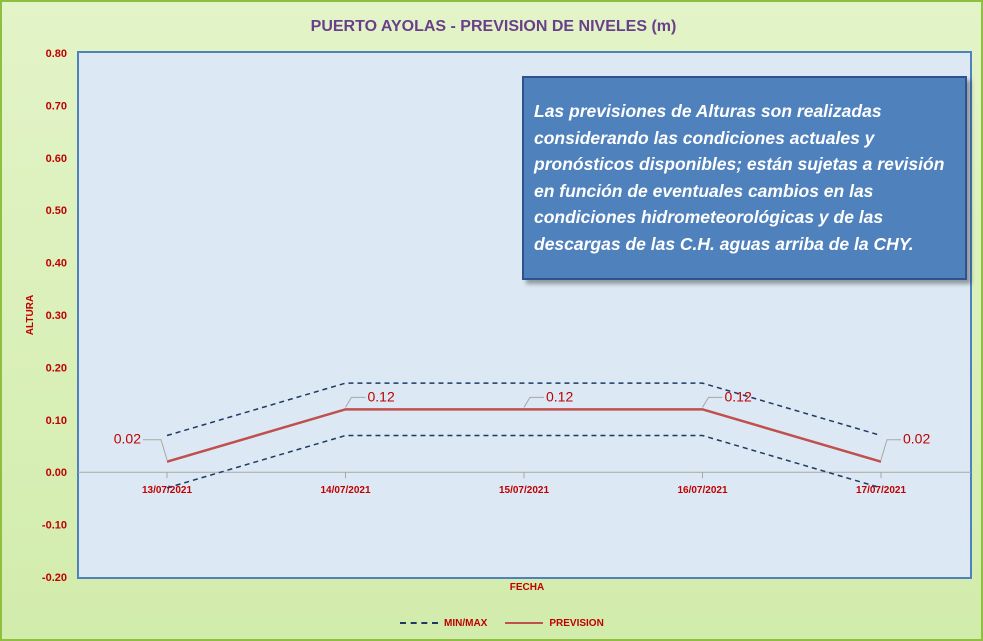  What do you see at coordinates (524, 490) in the screenshot?
I see `x-tick-label: 15/07/2021` at bounding box center [524, 490].